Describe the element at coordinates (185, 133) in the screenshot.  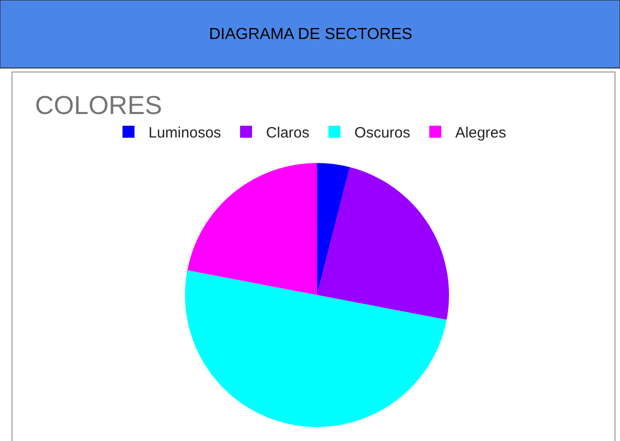
I see `legend-label: Luminosos` at that location.